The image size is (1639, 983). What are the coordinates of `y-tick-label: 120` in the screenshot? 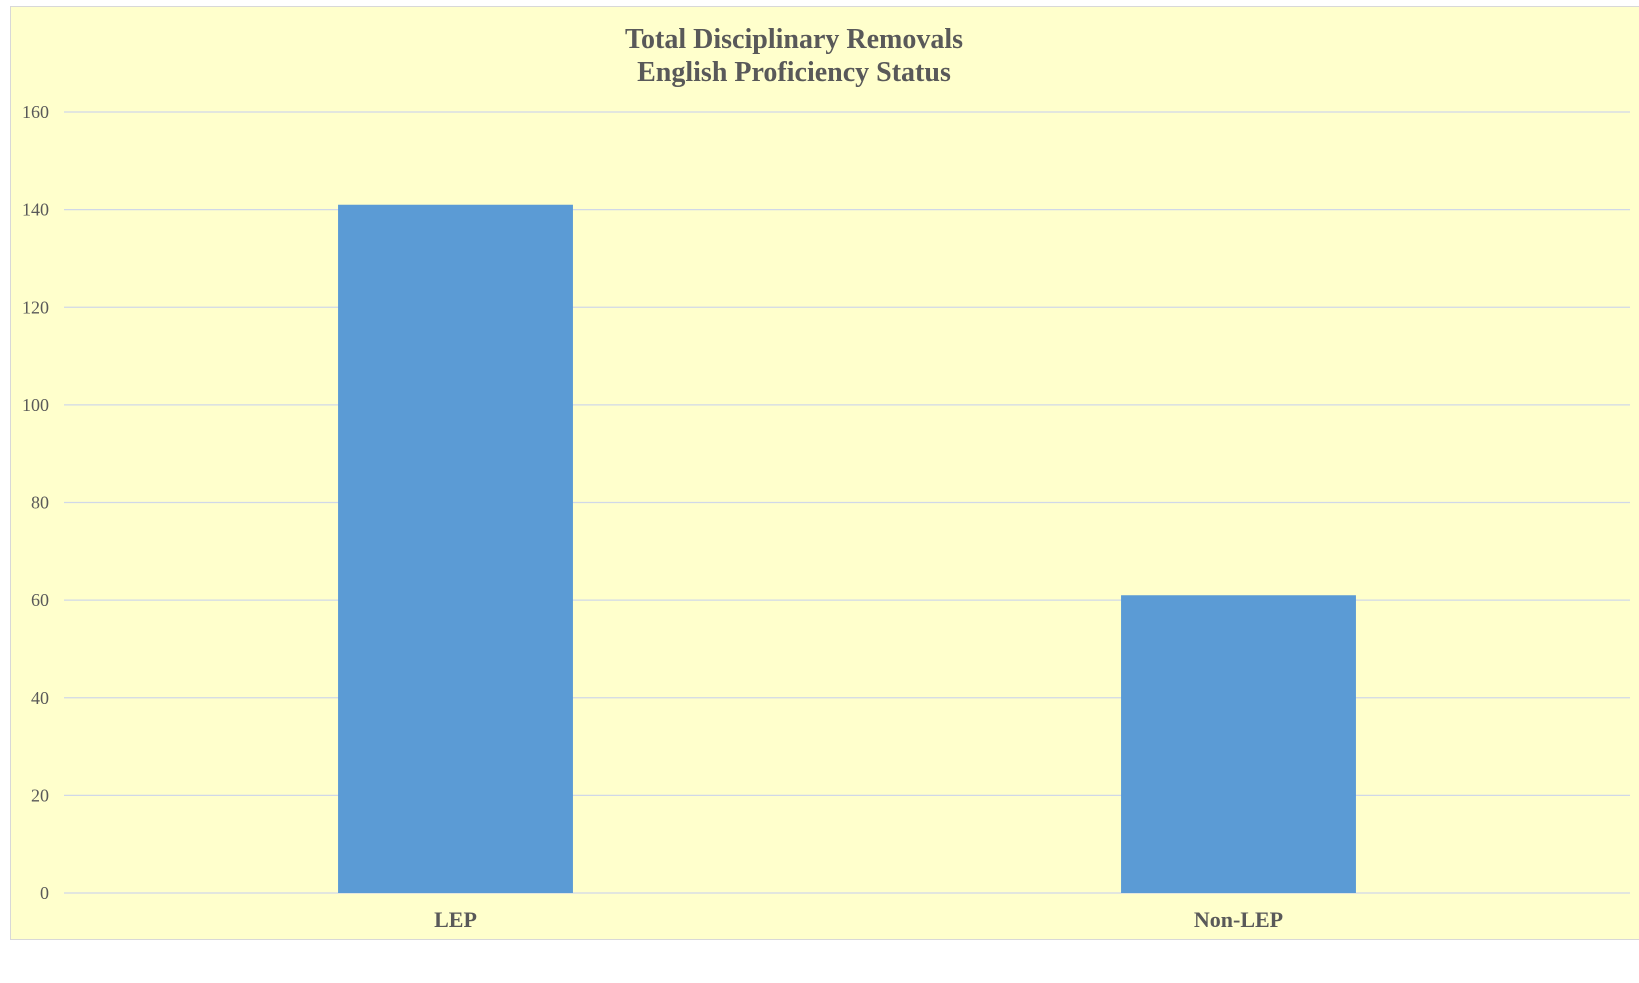 It's located at (35, 307).